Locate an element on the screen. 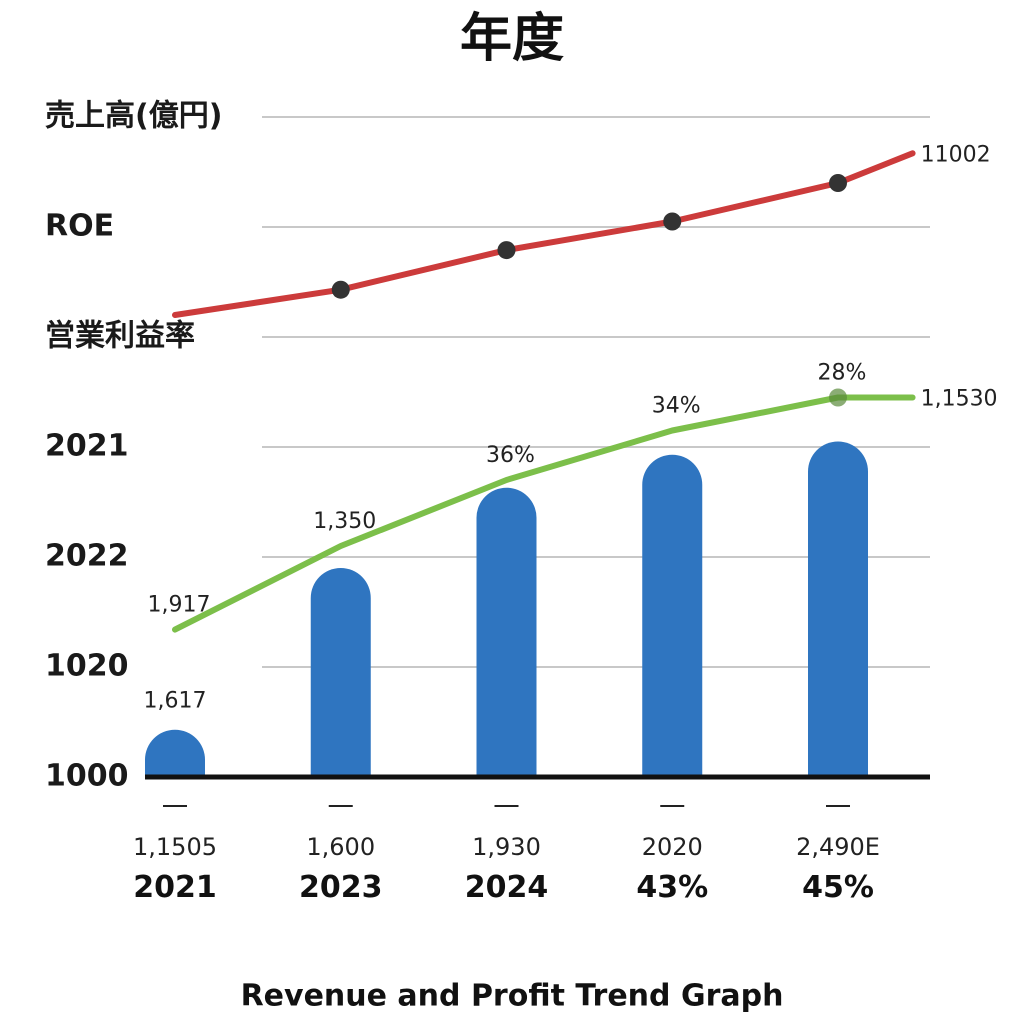 The image size is (1024, 1024). x-tick-label: 2023 is located at coordinates (341, 887).